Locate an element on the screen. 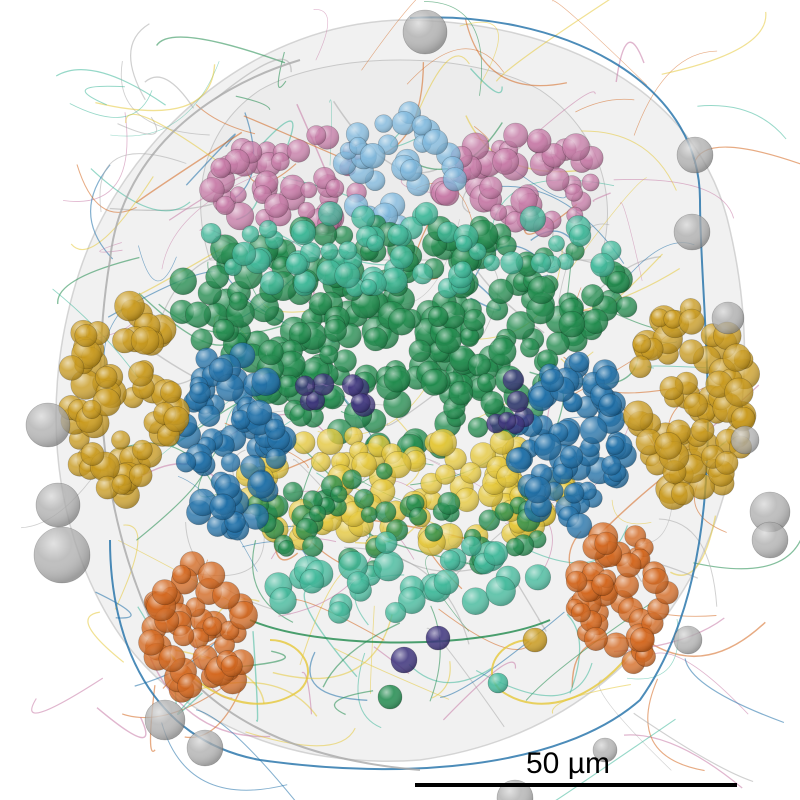  isolated-cell-body is located at coordinates (498, 683).